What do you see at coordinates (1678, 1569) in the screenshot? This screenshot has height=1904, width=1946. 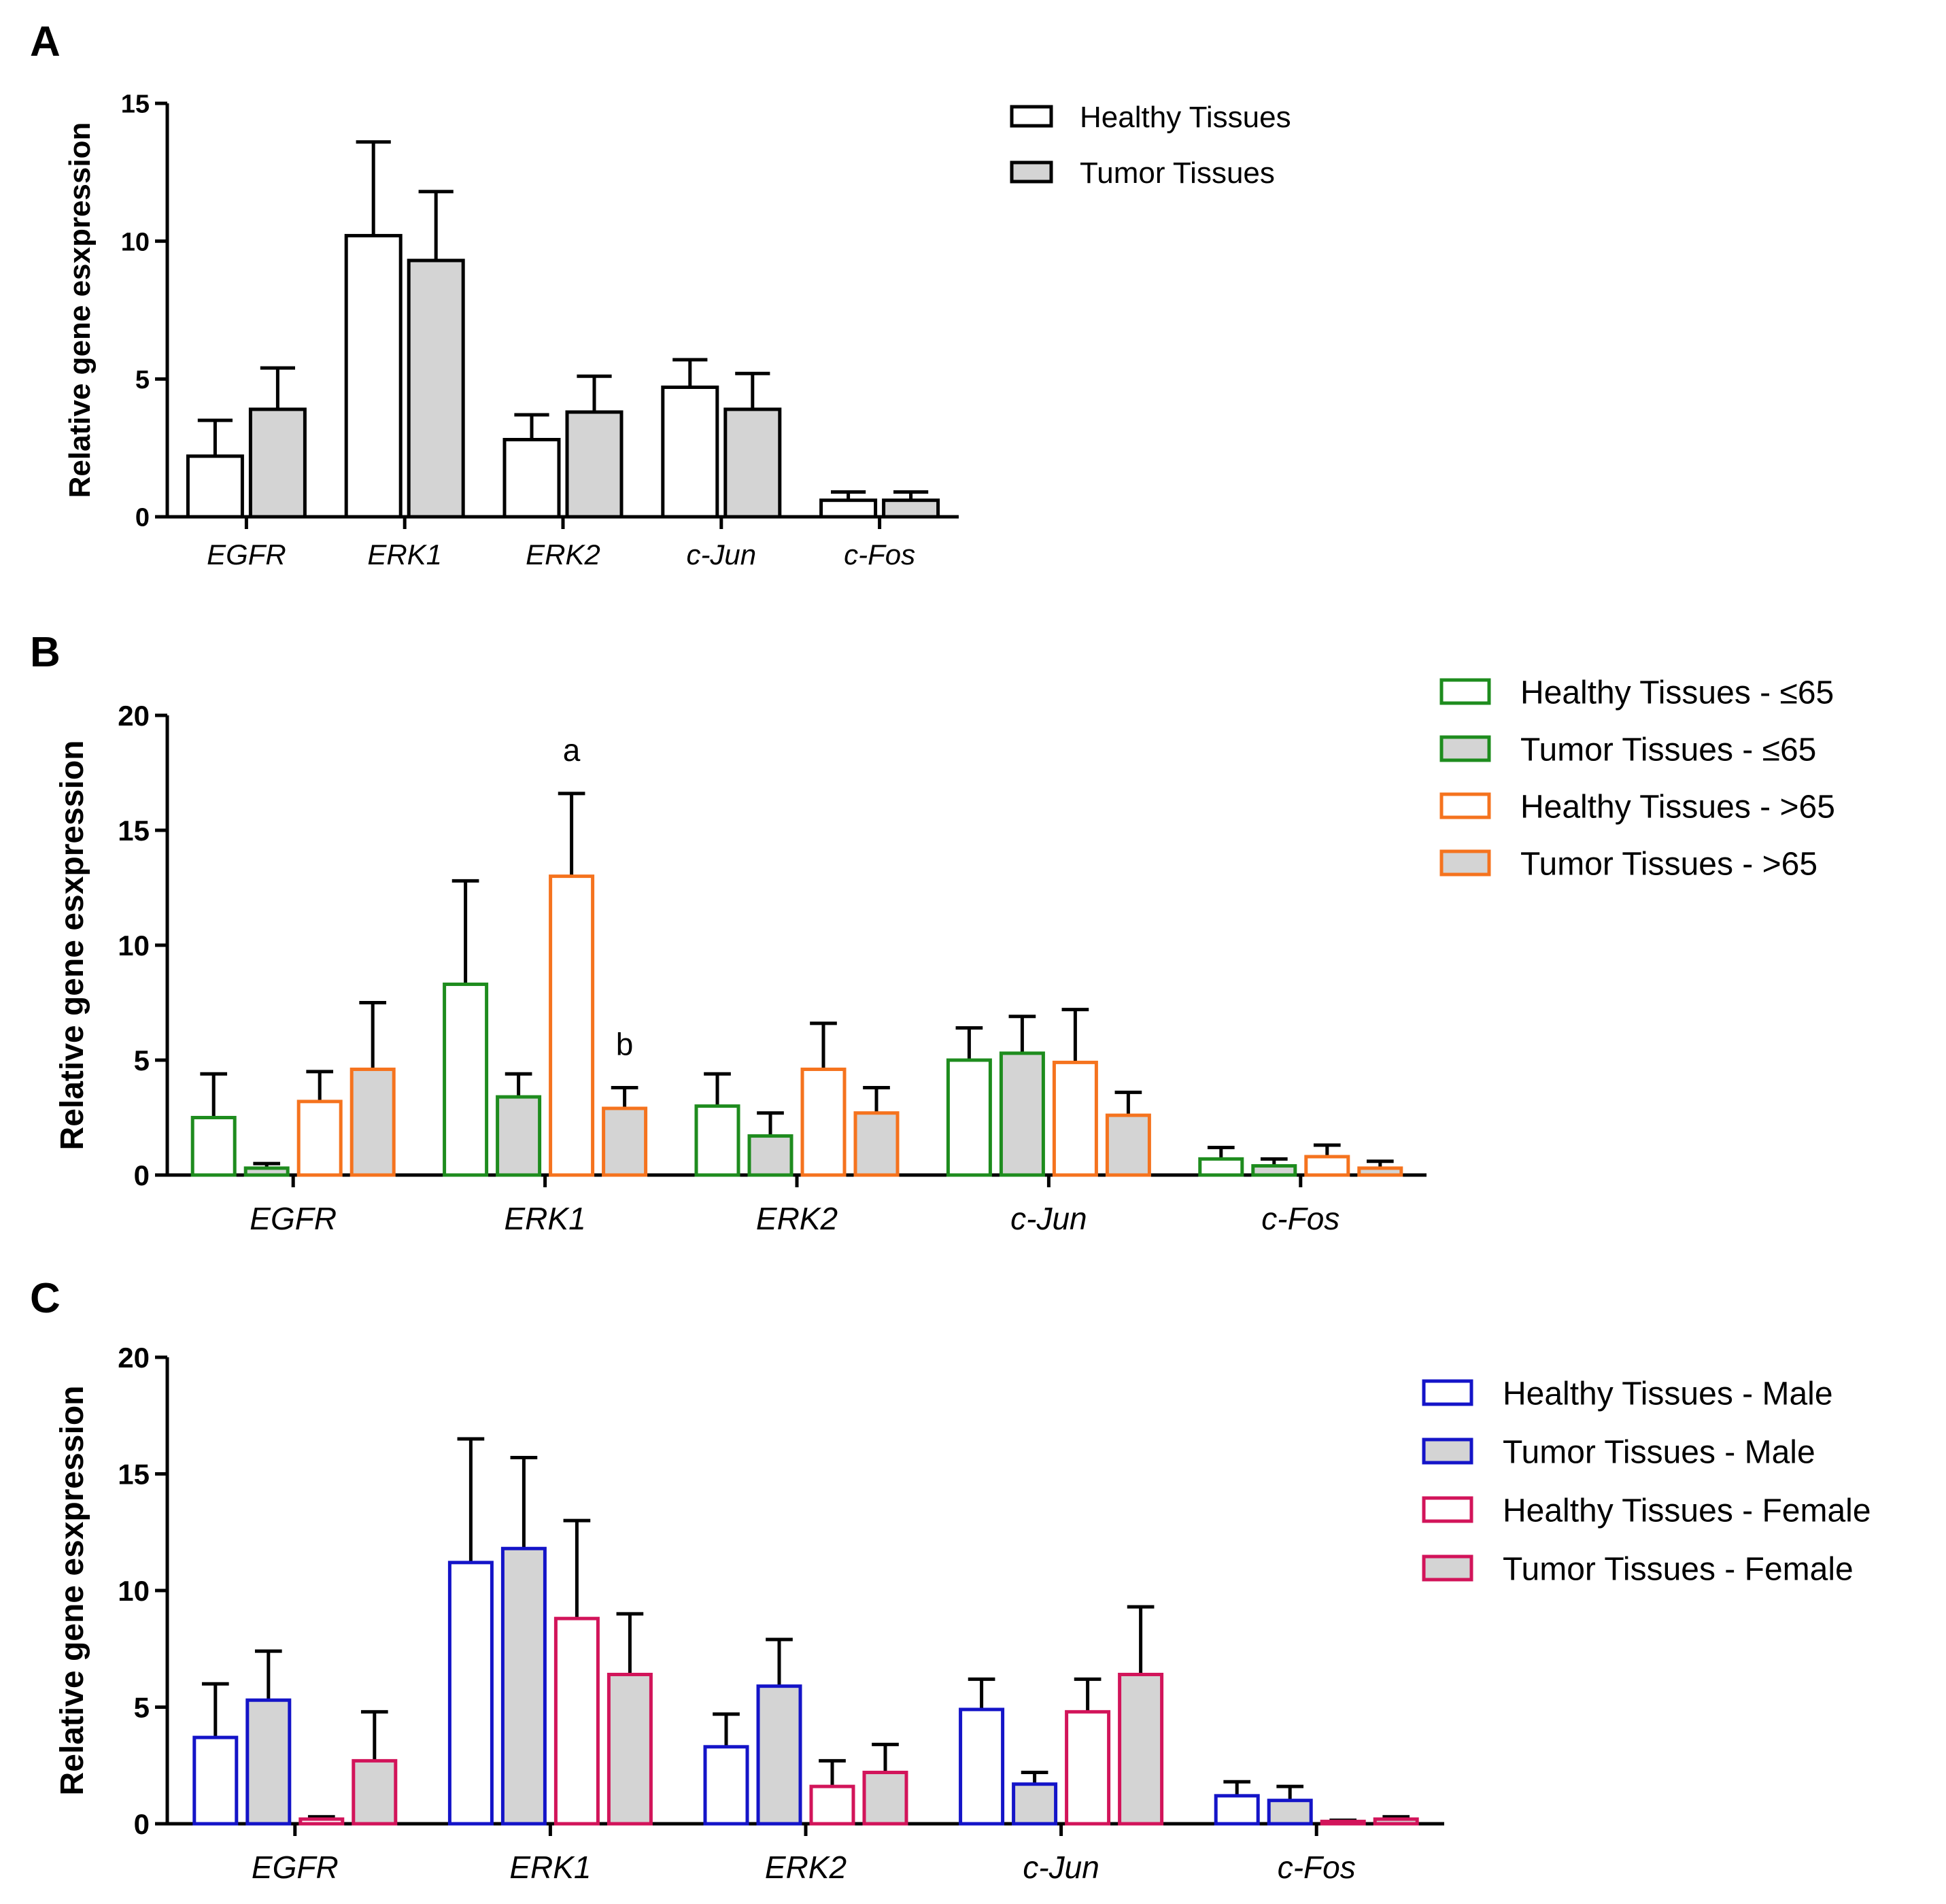 I see `legend-label: Tumor Tissues - Female` at bounding box center [1678, 1569].